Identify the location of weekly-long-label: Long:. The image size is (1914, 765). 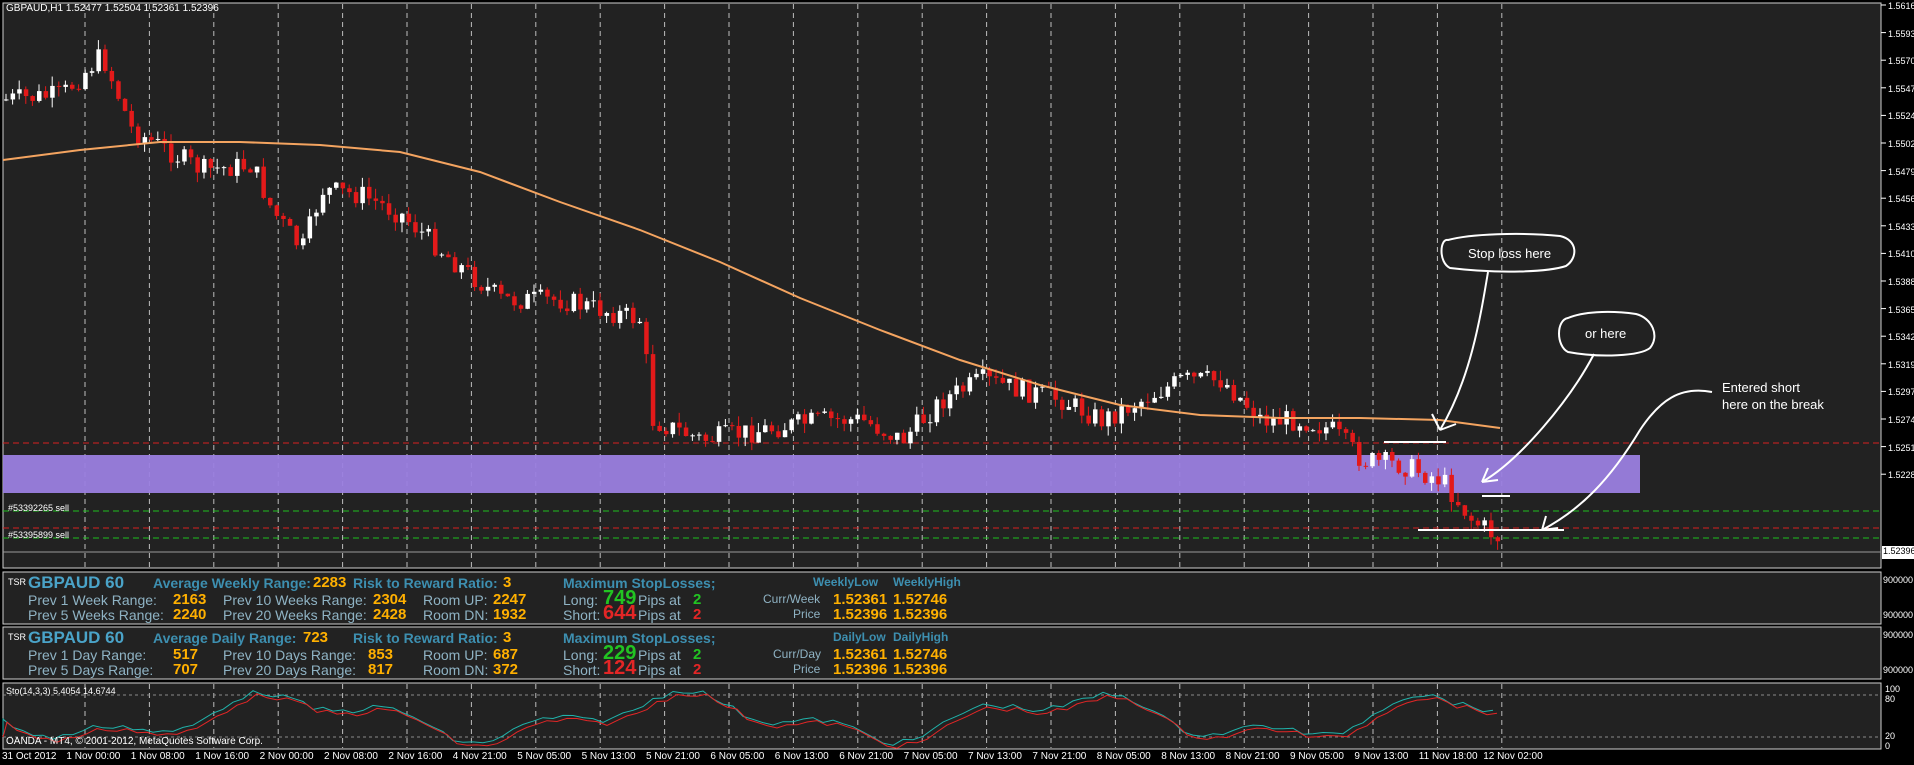
(581, 600).